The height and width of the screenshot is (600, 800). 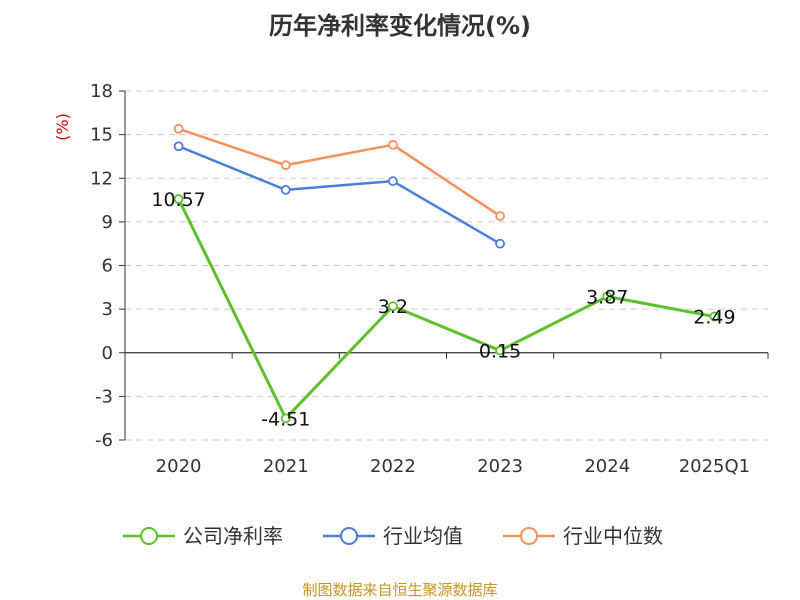 What do you see at coordinates (613, 536) in the screenshot?
I see `legend-label: 行业中位数` at bounding box center [613, 536].